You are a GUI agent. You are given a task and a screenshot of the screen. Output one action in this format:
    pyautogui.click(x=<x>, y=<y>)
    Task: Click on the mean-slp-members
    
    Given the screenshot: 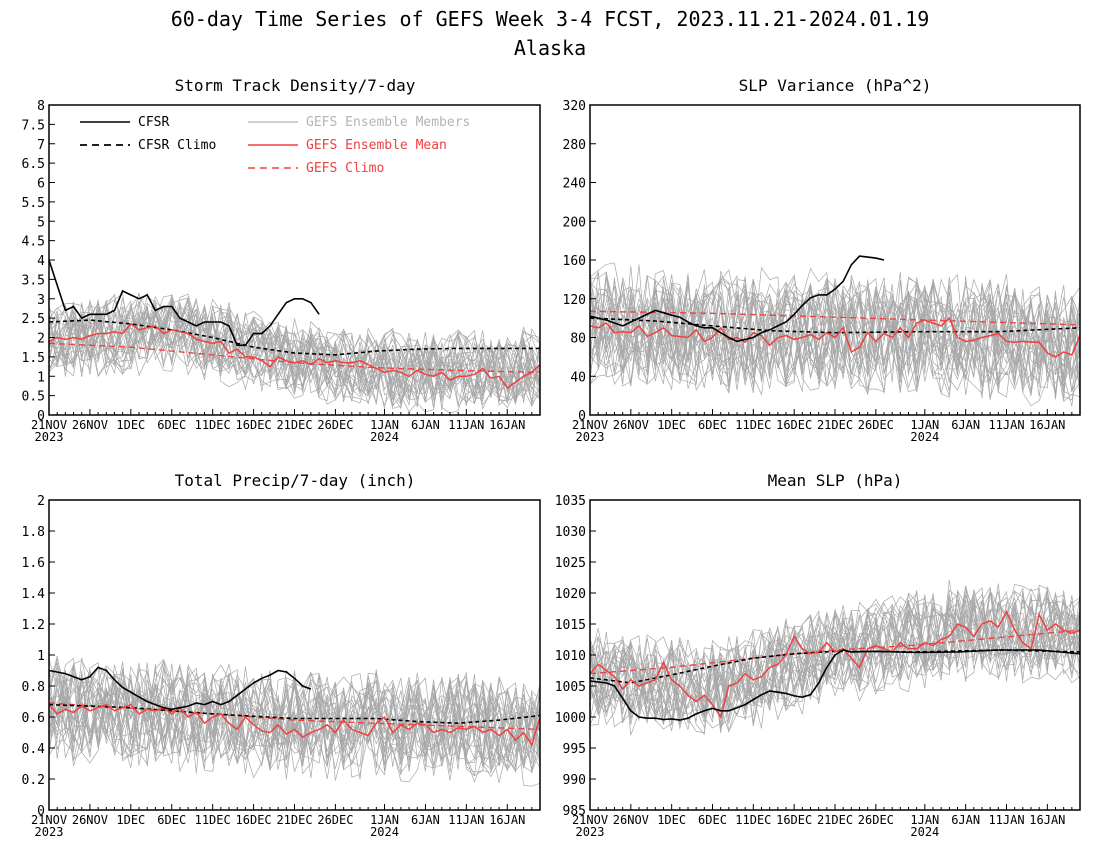 What is the action you would take?
    pyautogui.click(x=835, y=657)
    